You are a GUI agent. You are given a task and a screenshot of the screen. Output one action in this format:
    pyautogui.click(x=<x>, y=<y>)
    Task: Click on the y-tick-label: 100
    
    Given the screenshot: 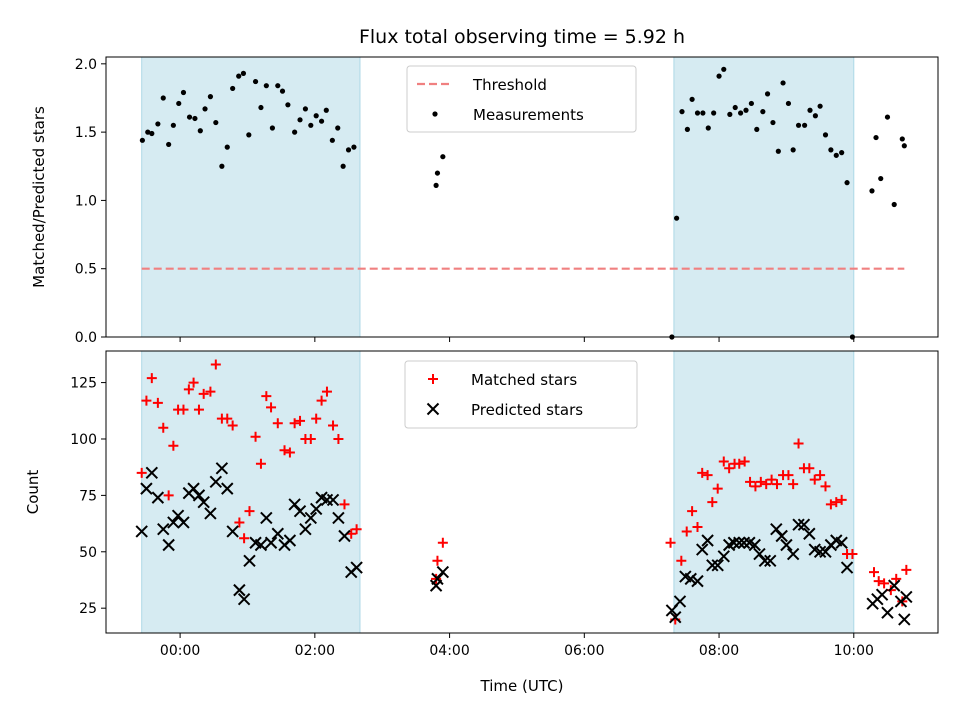 What is the action you would take?
    pyautogui.click(x=83, y=440)
    